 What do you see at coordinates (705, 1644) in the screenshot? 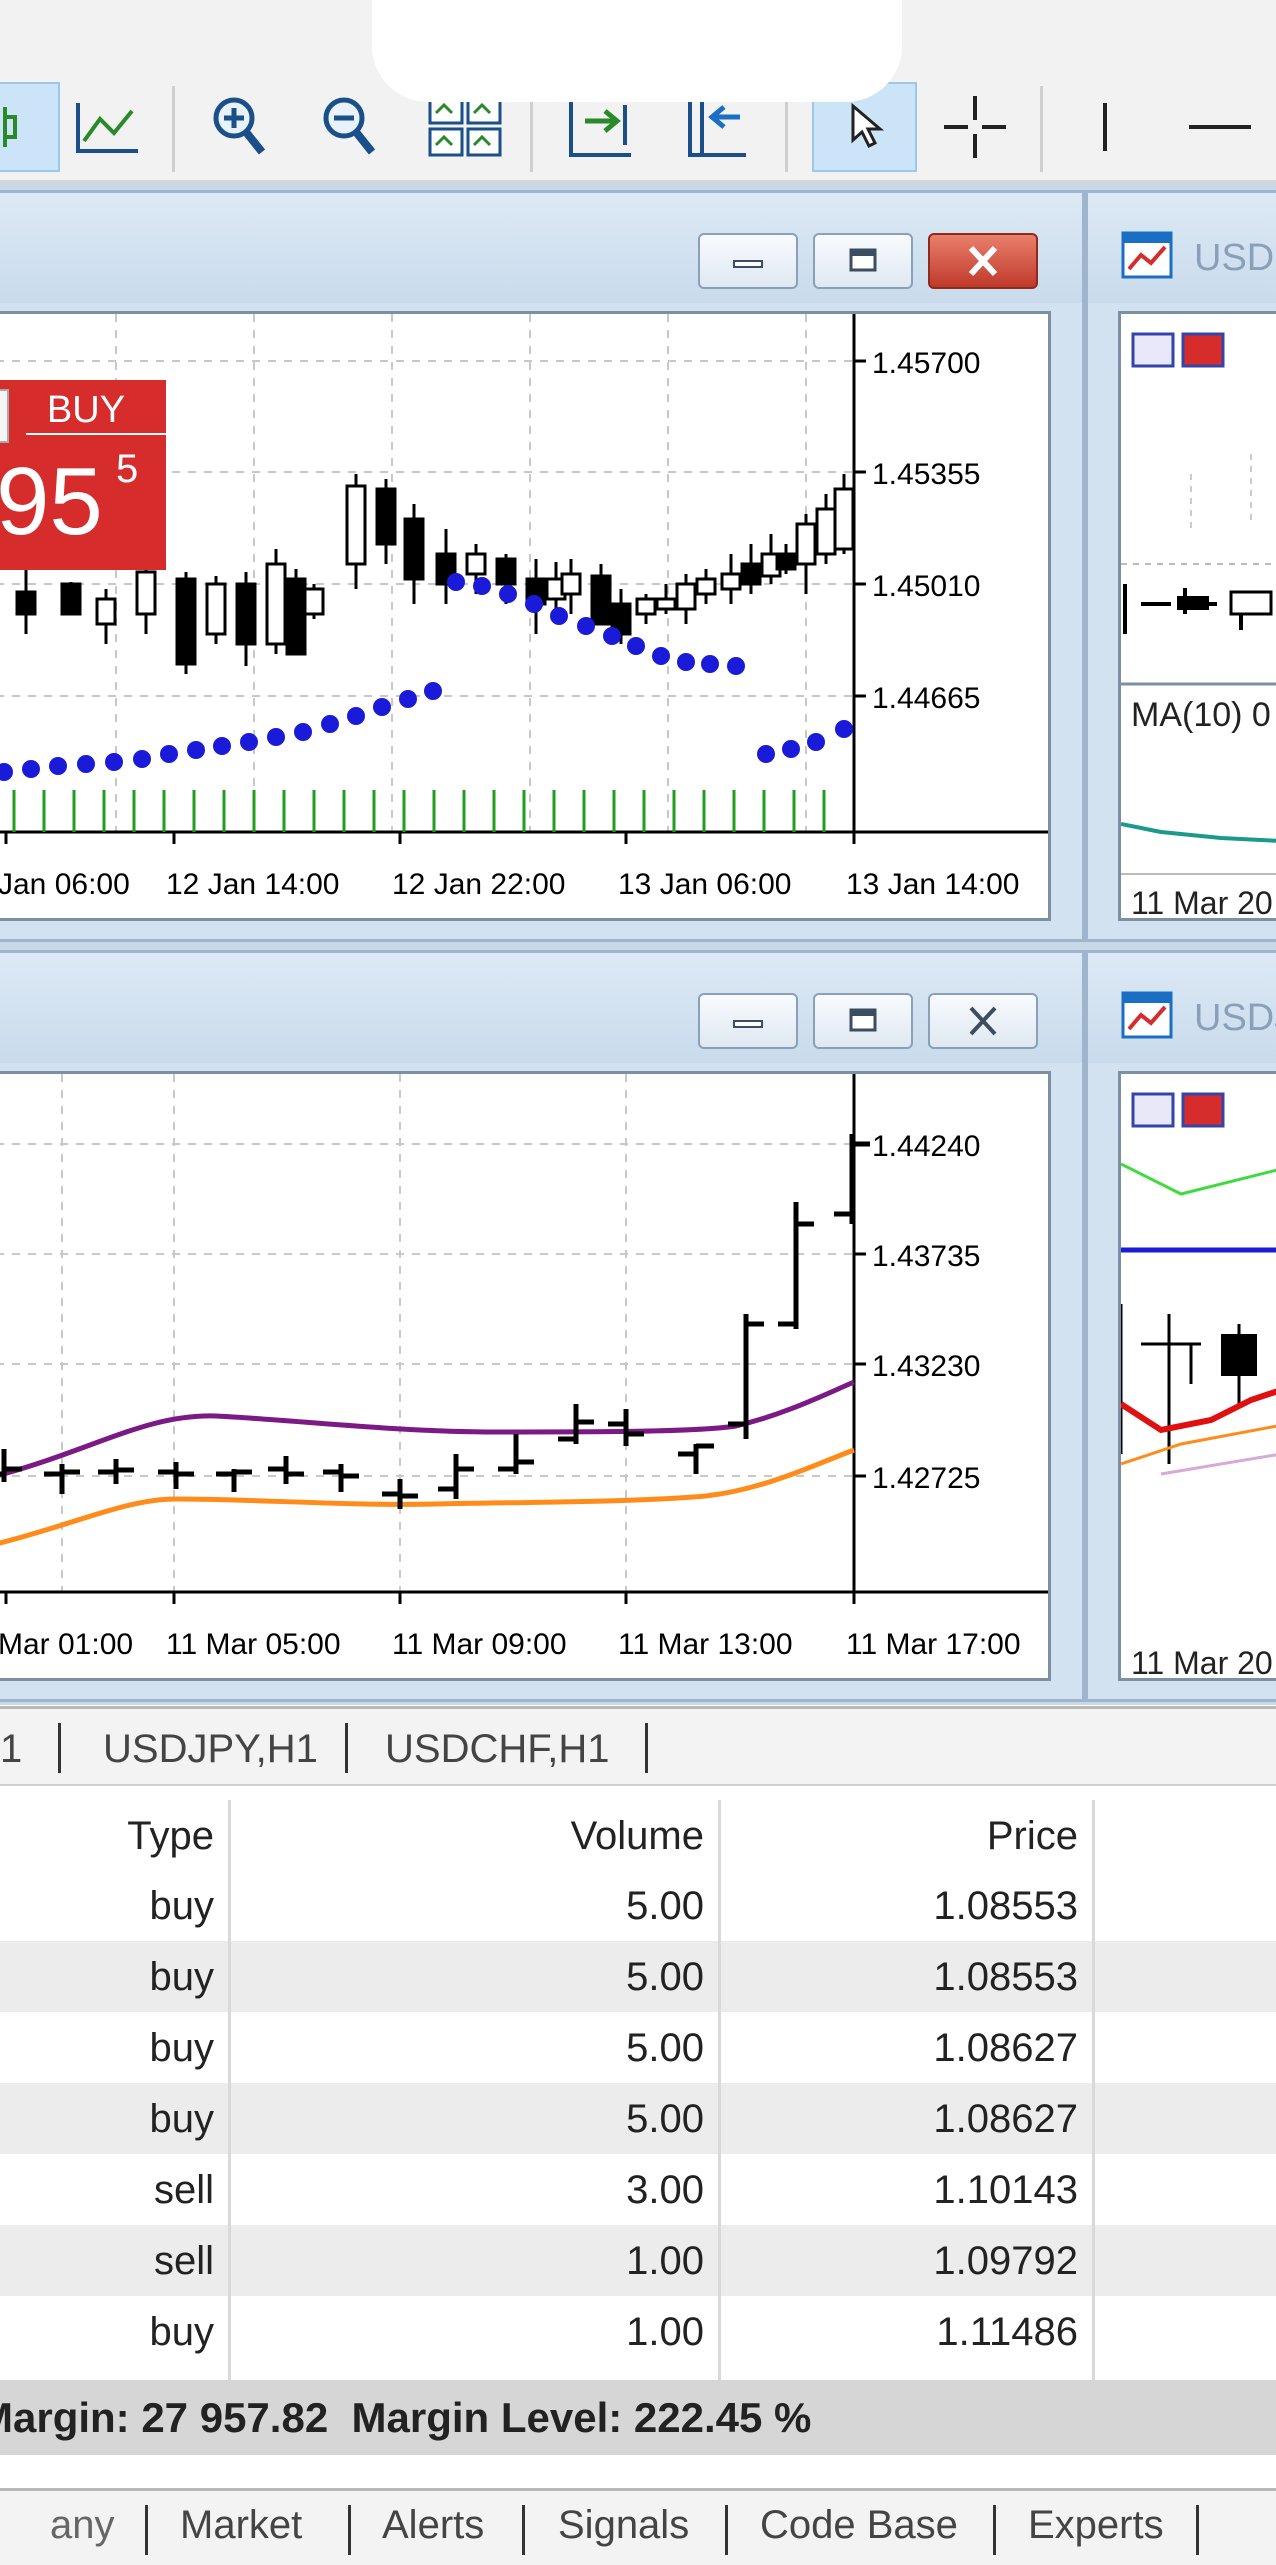
I see `x-tick-label: 11 Mar 13:00` at bounding box center [705, 1644].